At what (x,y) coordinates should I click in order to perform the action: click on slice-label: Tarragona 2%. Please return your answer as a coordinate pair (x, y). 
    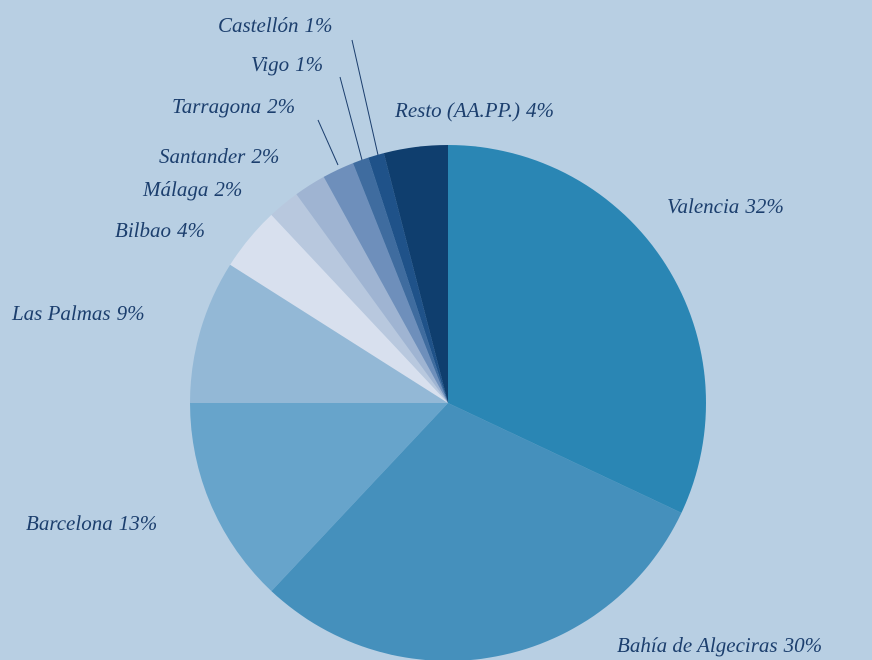
    Looking at the image, I should click on (233, 106).